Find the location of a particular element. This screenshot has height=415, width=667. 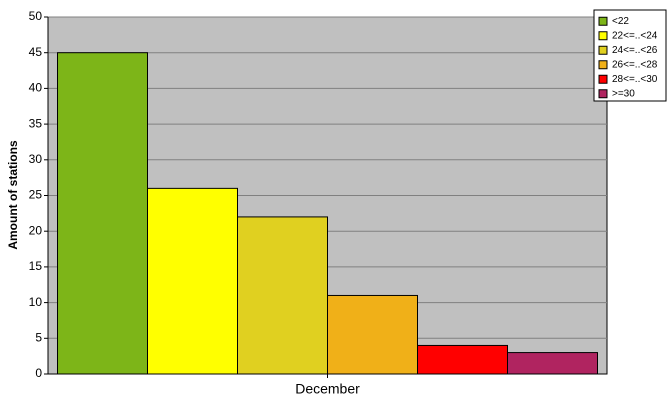

y-tick-label: 20 is located at coordinates (36, 230).